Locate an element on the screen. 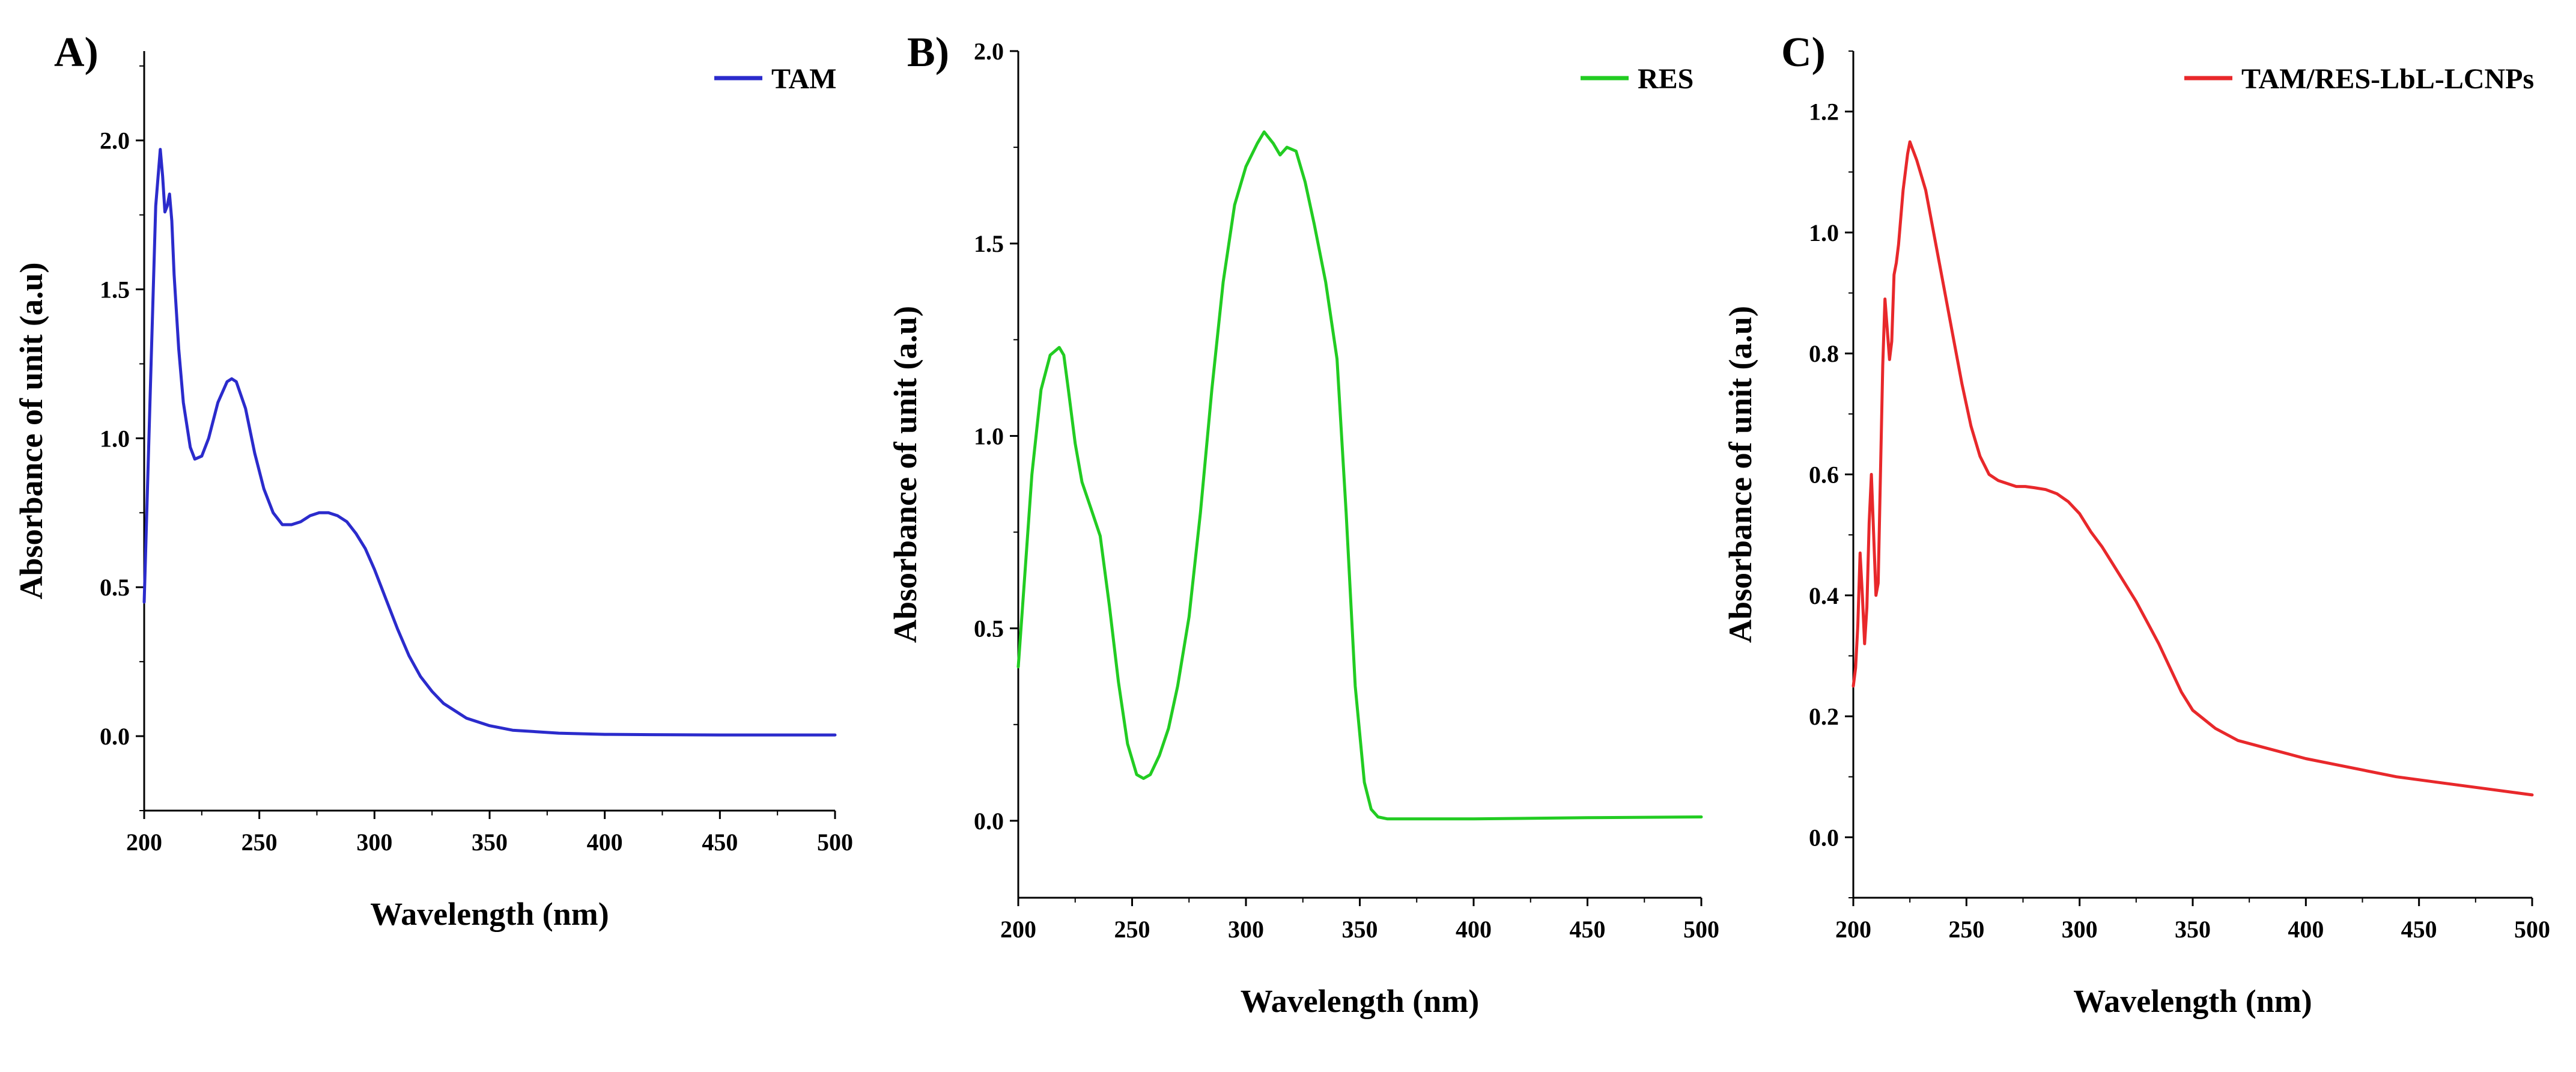  y-tick-label: 0.6 is located at coordinates (1824, 475).